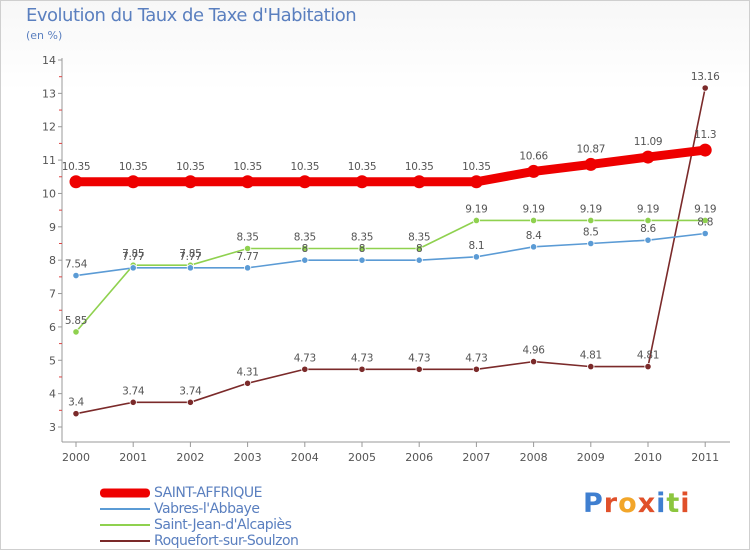 Image resolution: width=750 pixels, height=550 pixels. Describe the element at coordinates (305, 457) in the screenshot. I see `x-tick-label: 2004` at that location.